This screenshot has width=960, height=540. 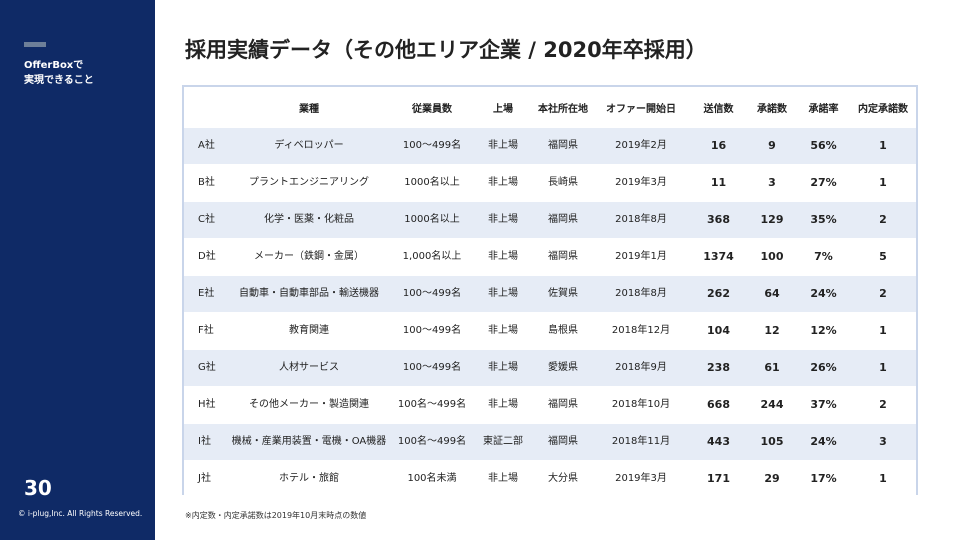 I want to click on sent-header: 送信数, so click(x=718, y=109).